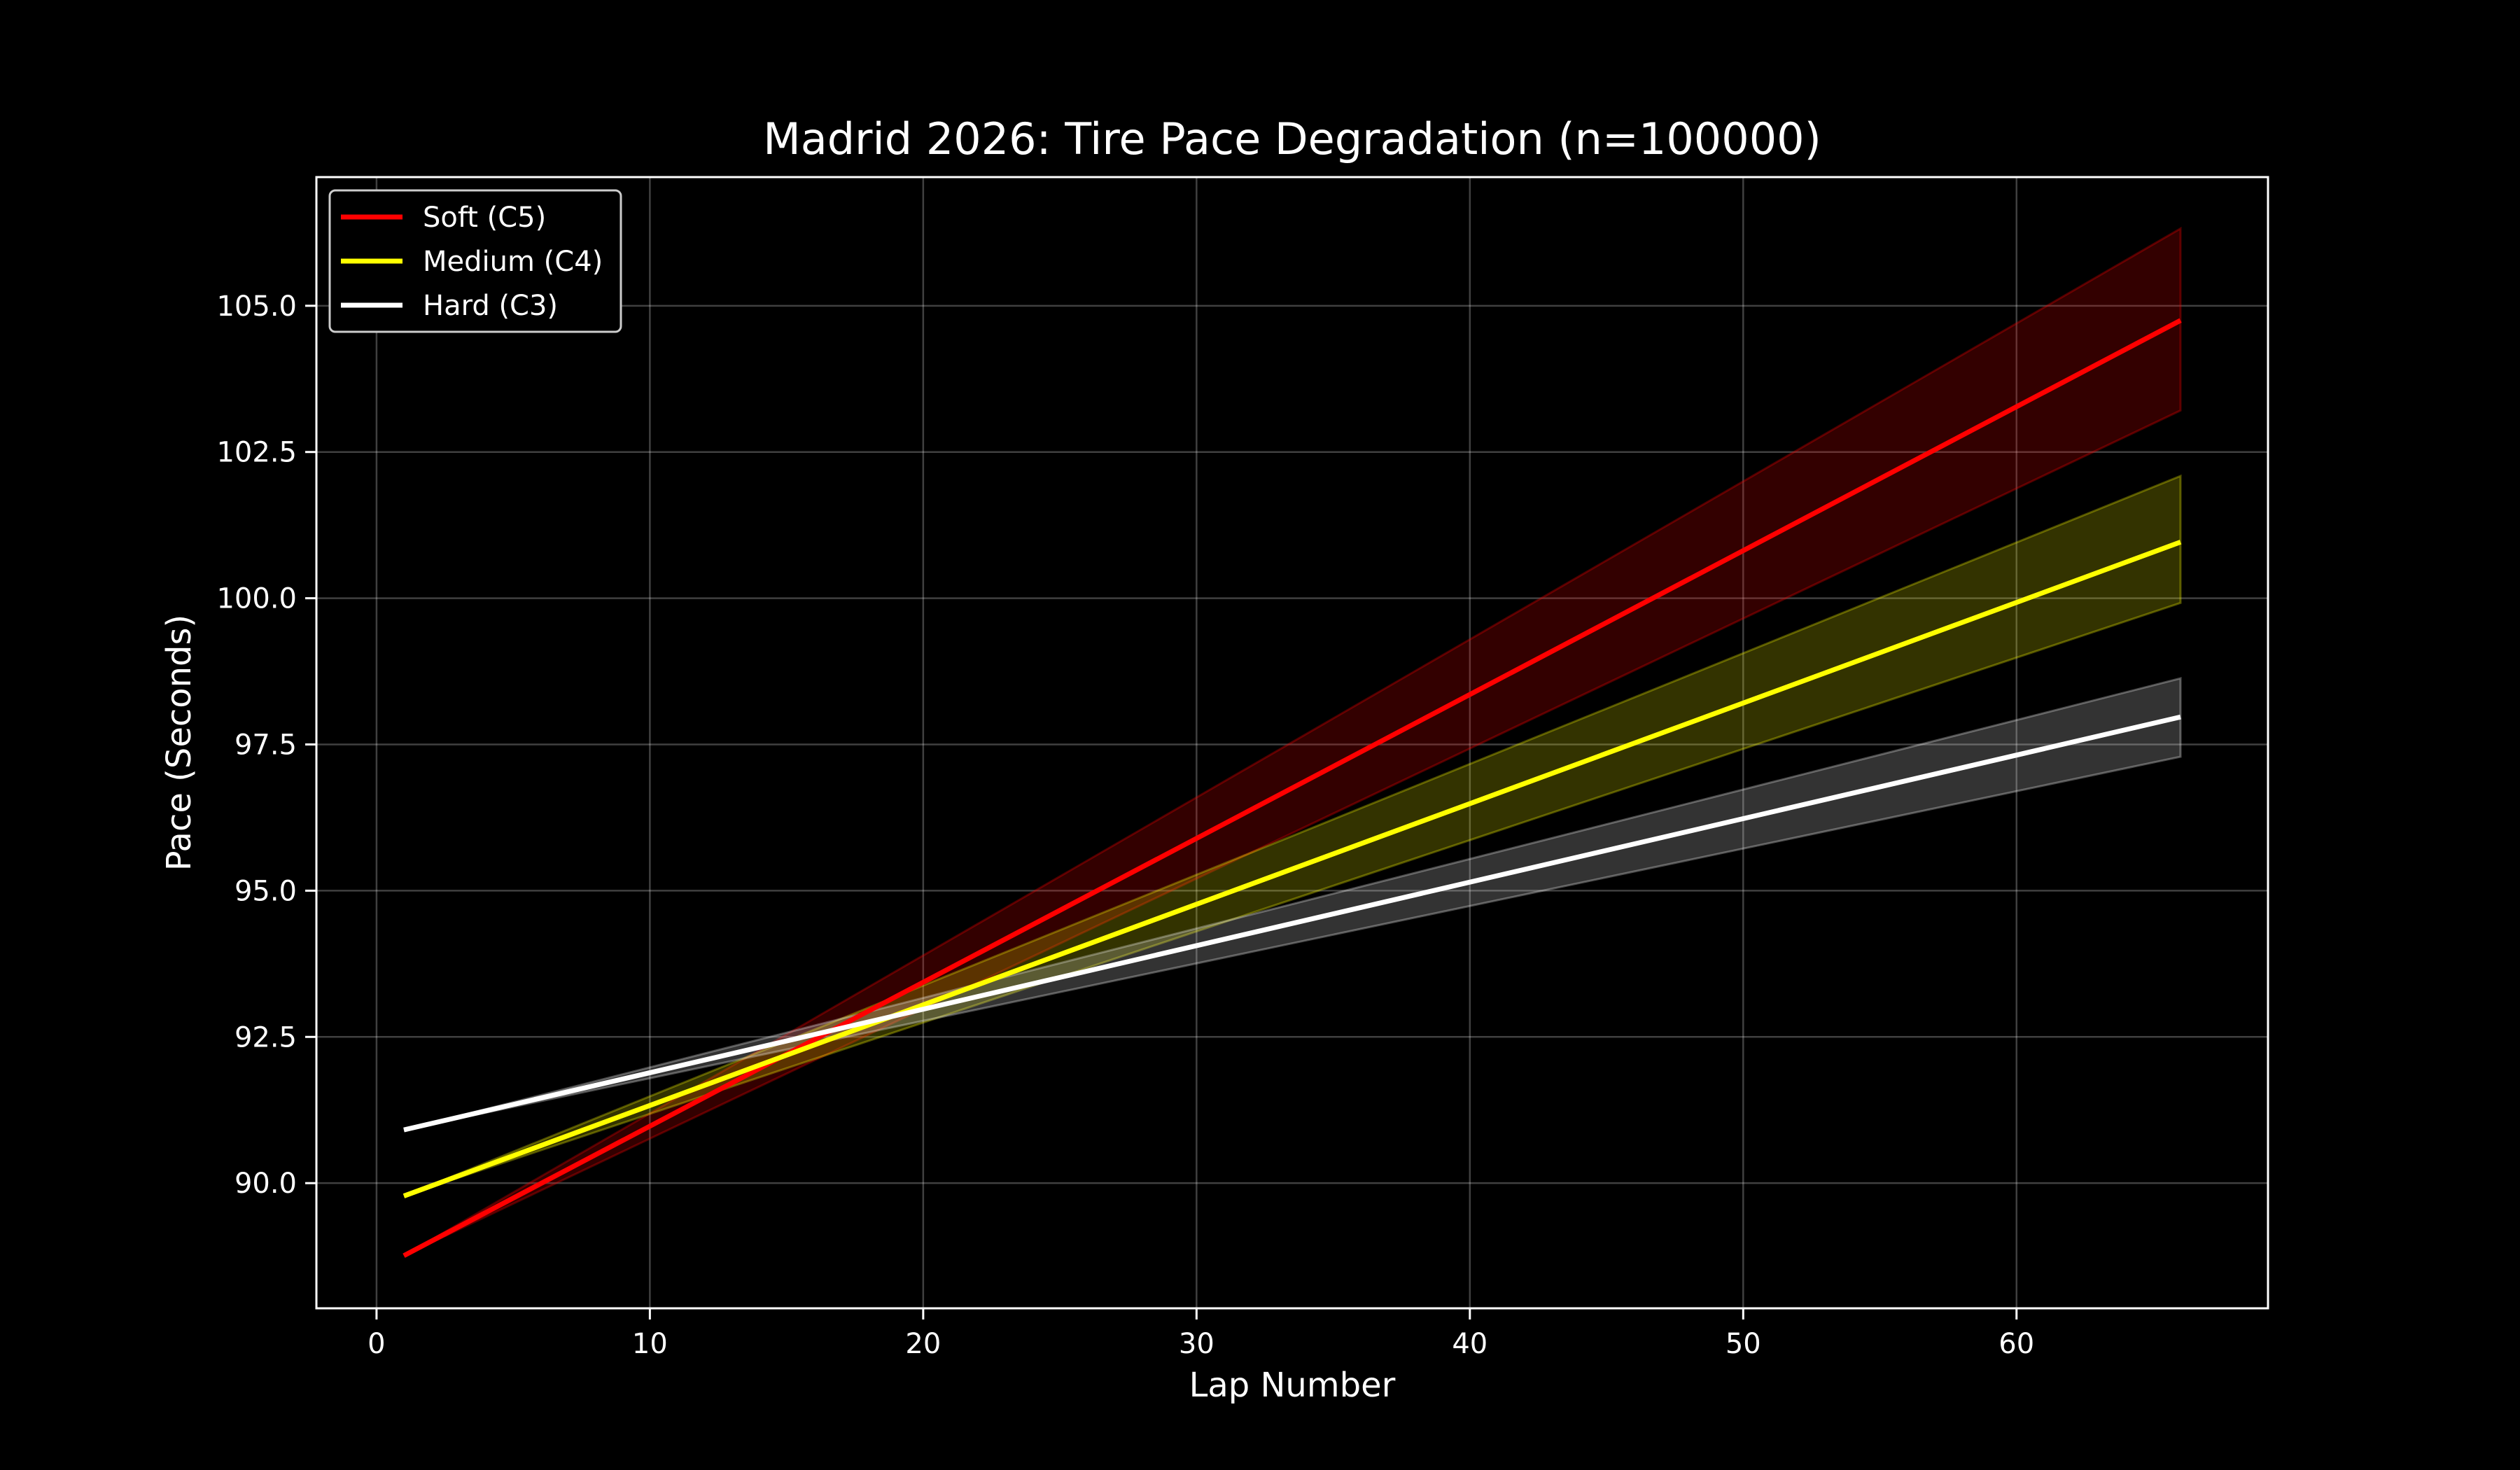 The image size is (2520, 1470). What do you see at coordinates (513, 262) in the screenshot?
I see `legend-label-1: Medium (C4)` at bounding box center [513, 262].